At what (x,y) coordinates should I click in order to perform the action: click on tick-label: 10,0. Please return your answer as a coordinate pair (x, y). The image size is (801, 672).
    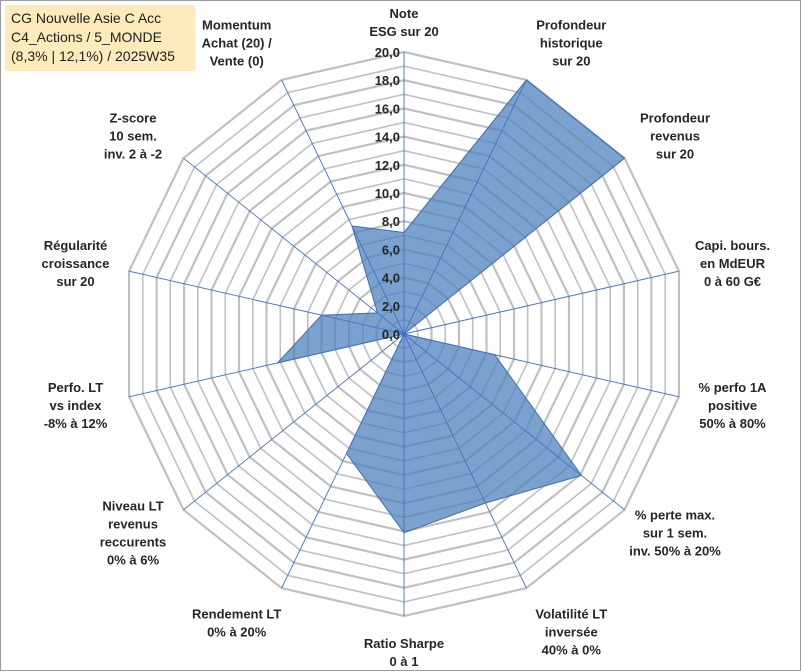
    Looking at the image, I should click on (387, 193).